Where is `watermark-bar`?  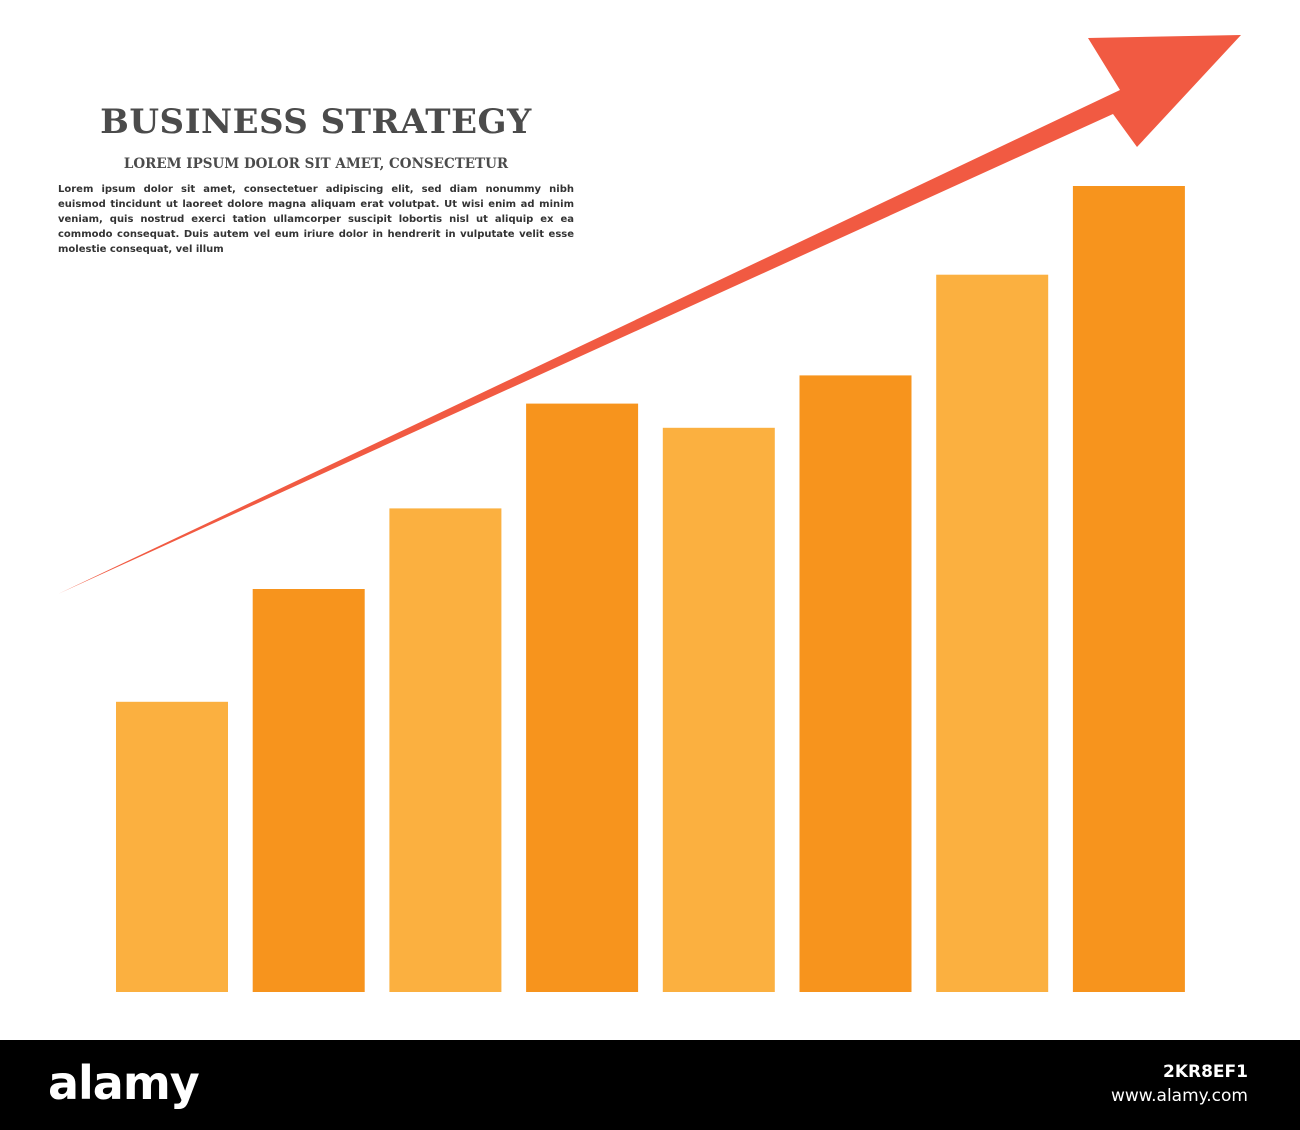 watermark-bar is located at coordinates (650, 1085).